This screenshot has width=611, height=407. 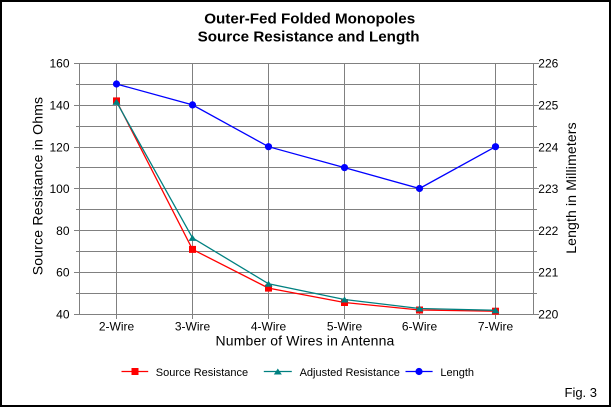 What do you see at coordinates (548, 189) in the screenshot?
I see `svg-text: 223` at bounding box center [548, 189].